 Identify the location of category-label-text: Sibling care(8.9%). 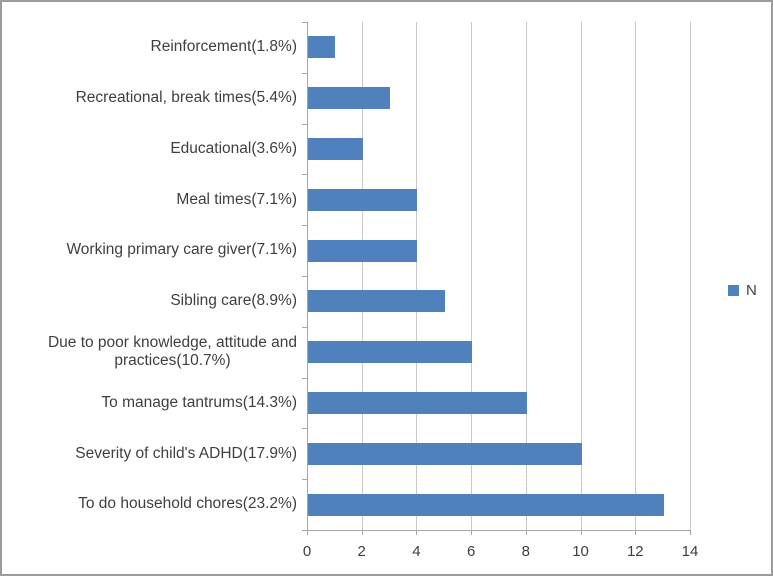
(233, 301).